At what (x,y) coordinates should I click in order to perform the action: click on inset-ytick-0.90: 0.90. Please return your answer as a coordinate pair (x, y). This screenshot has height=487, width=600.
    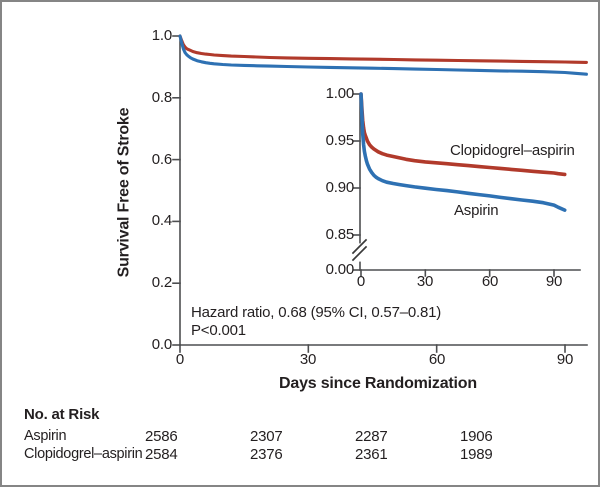
    Looking at the image, I should click on (340, 187).